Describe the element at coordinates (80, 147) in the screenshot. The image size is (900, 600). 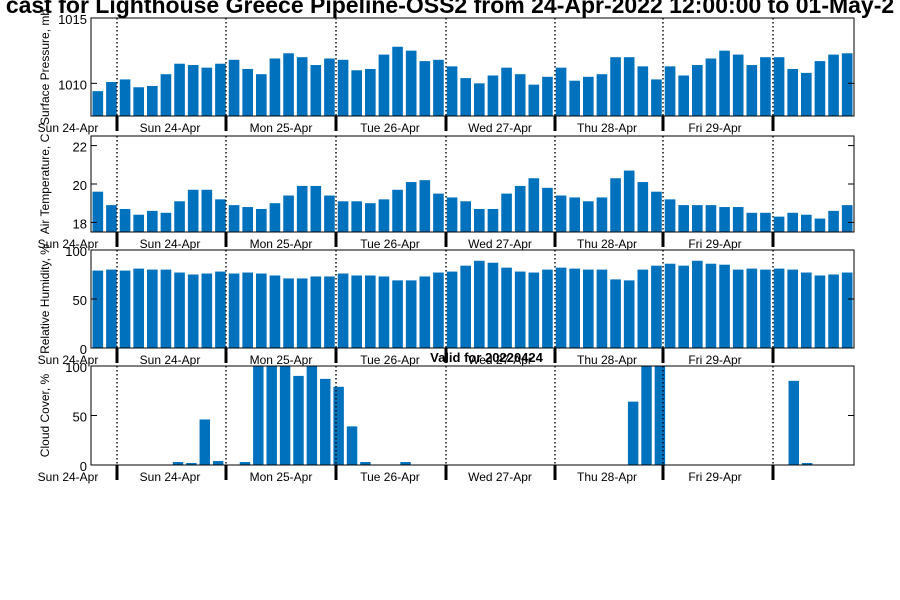
I see `ytick-label-p2-2: 22` at that location.